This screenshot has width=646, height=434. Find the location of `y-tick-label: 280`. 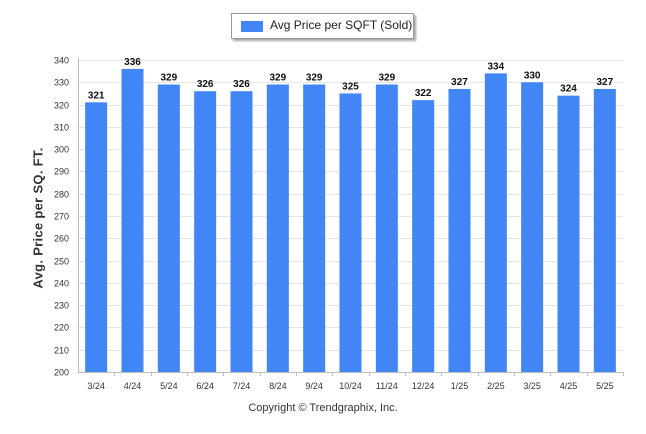

y-tick-label: 280 is located at coordinates (61, 195).